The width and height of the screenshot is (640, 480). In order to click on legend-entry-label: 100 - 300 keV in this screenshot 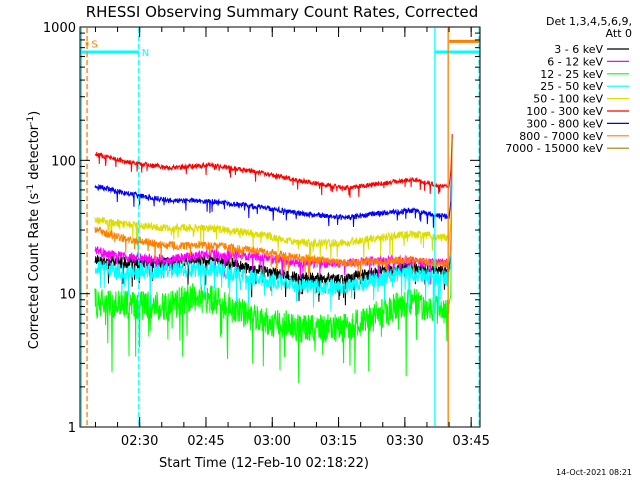, I will do `click(564, 111)`.